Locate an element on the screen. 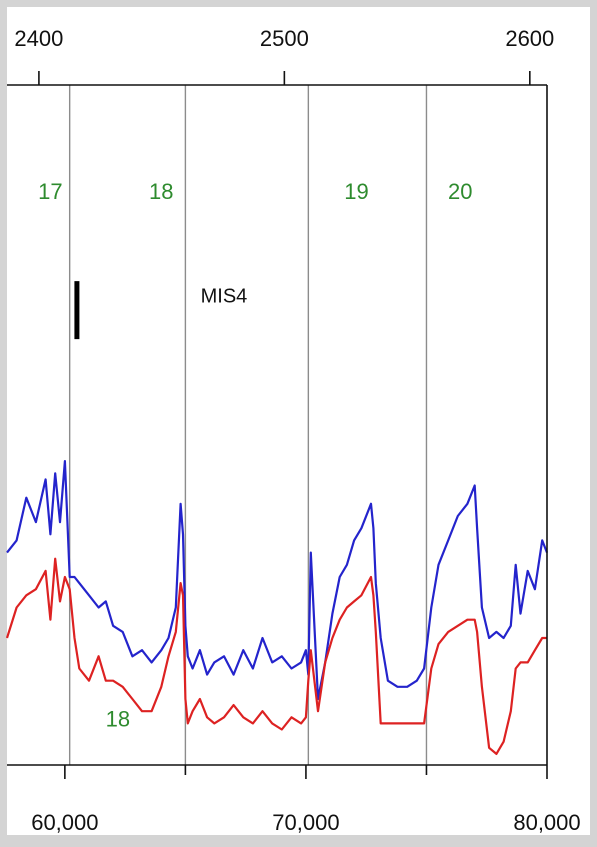 This screenshot has width=597, height=847. top-tick-label-1: 2400 is located at coordinates (38, 38).